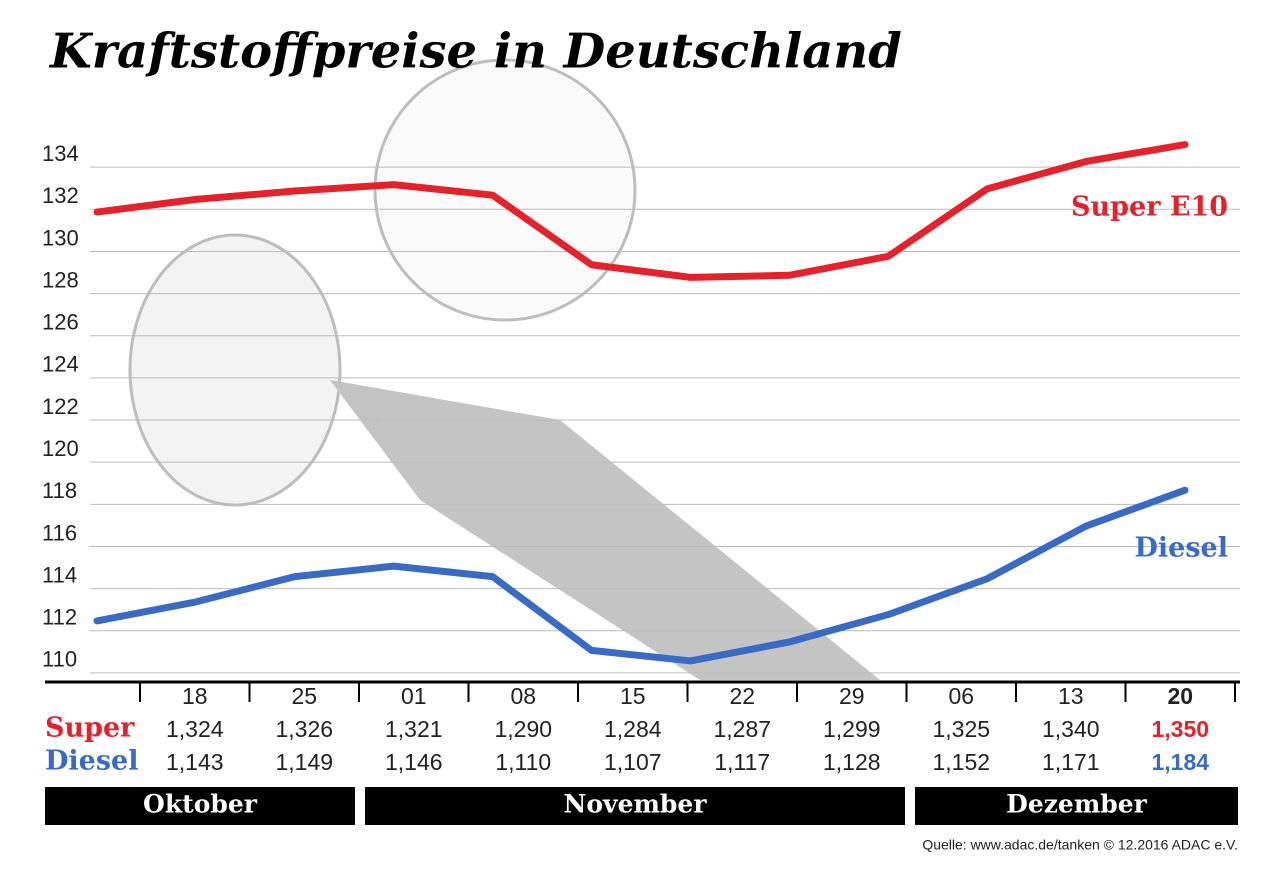 Image resolution: width=1280 pixels, height=878 pixels. I want to click on table-cell: 1,152, so click(961, 762).